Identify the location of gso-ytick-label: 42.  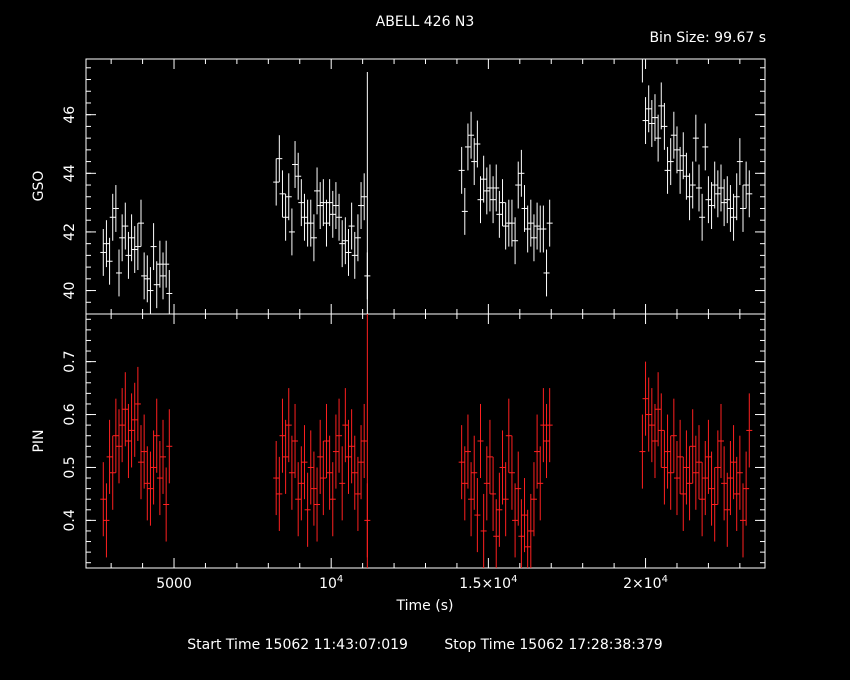
(70, 232).